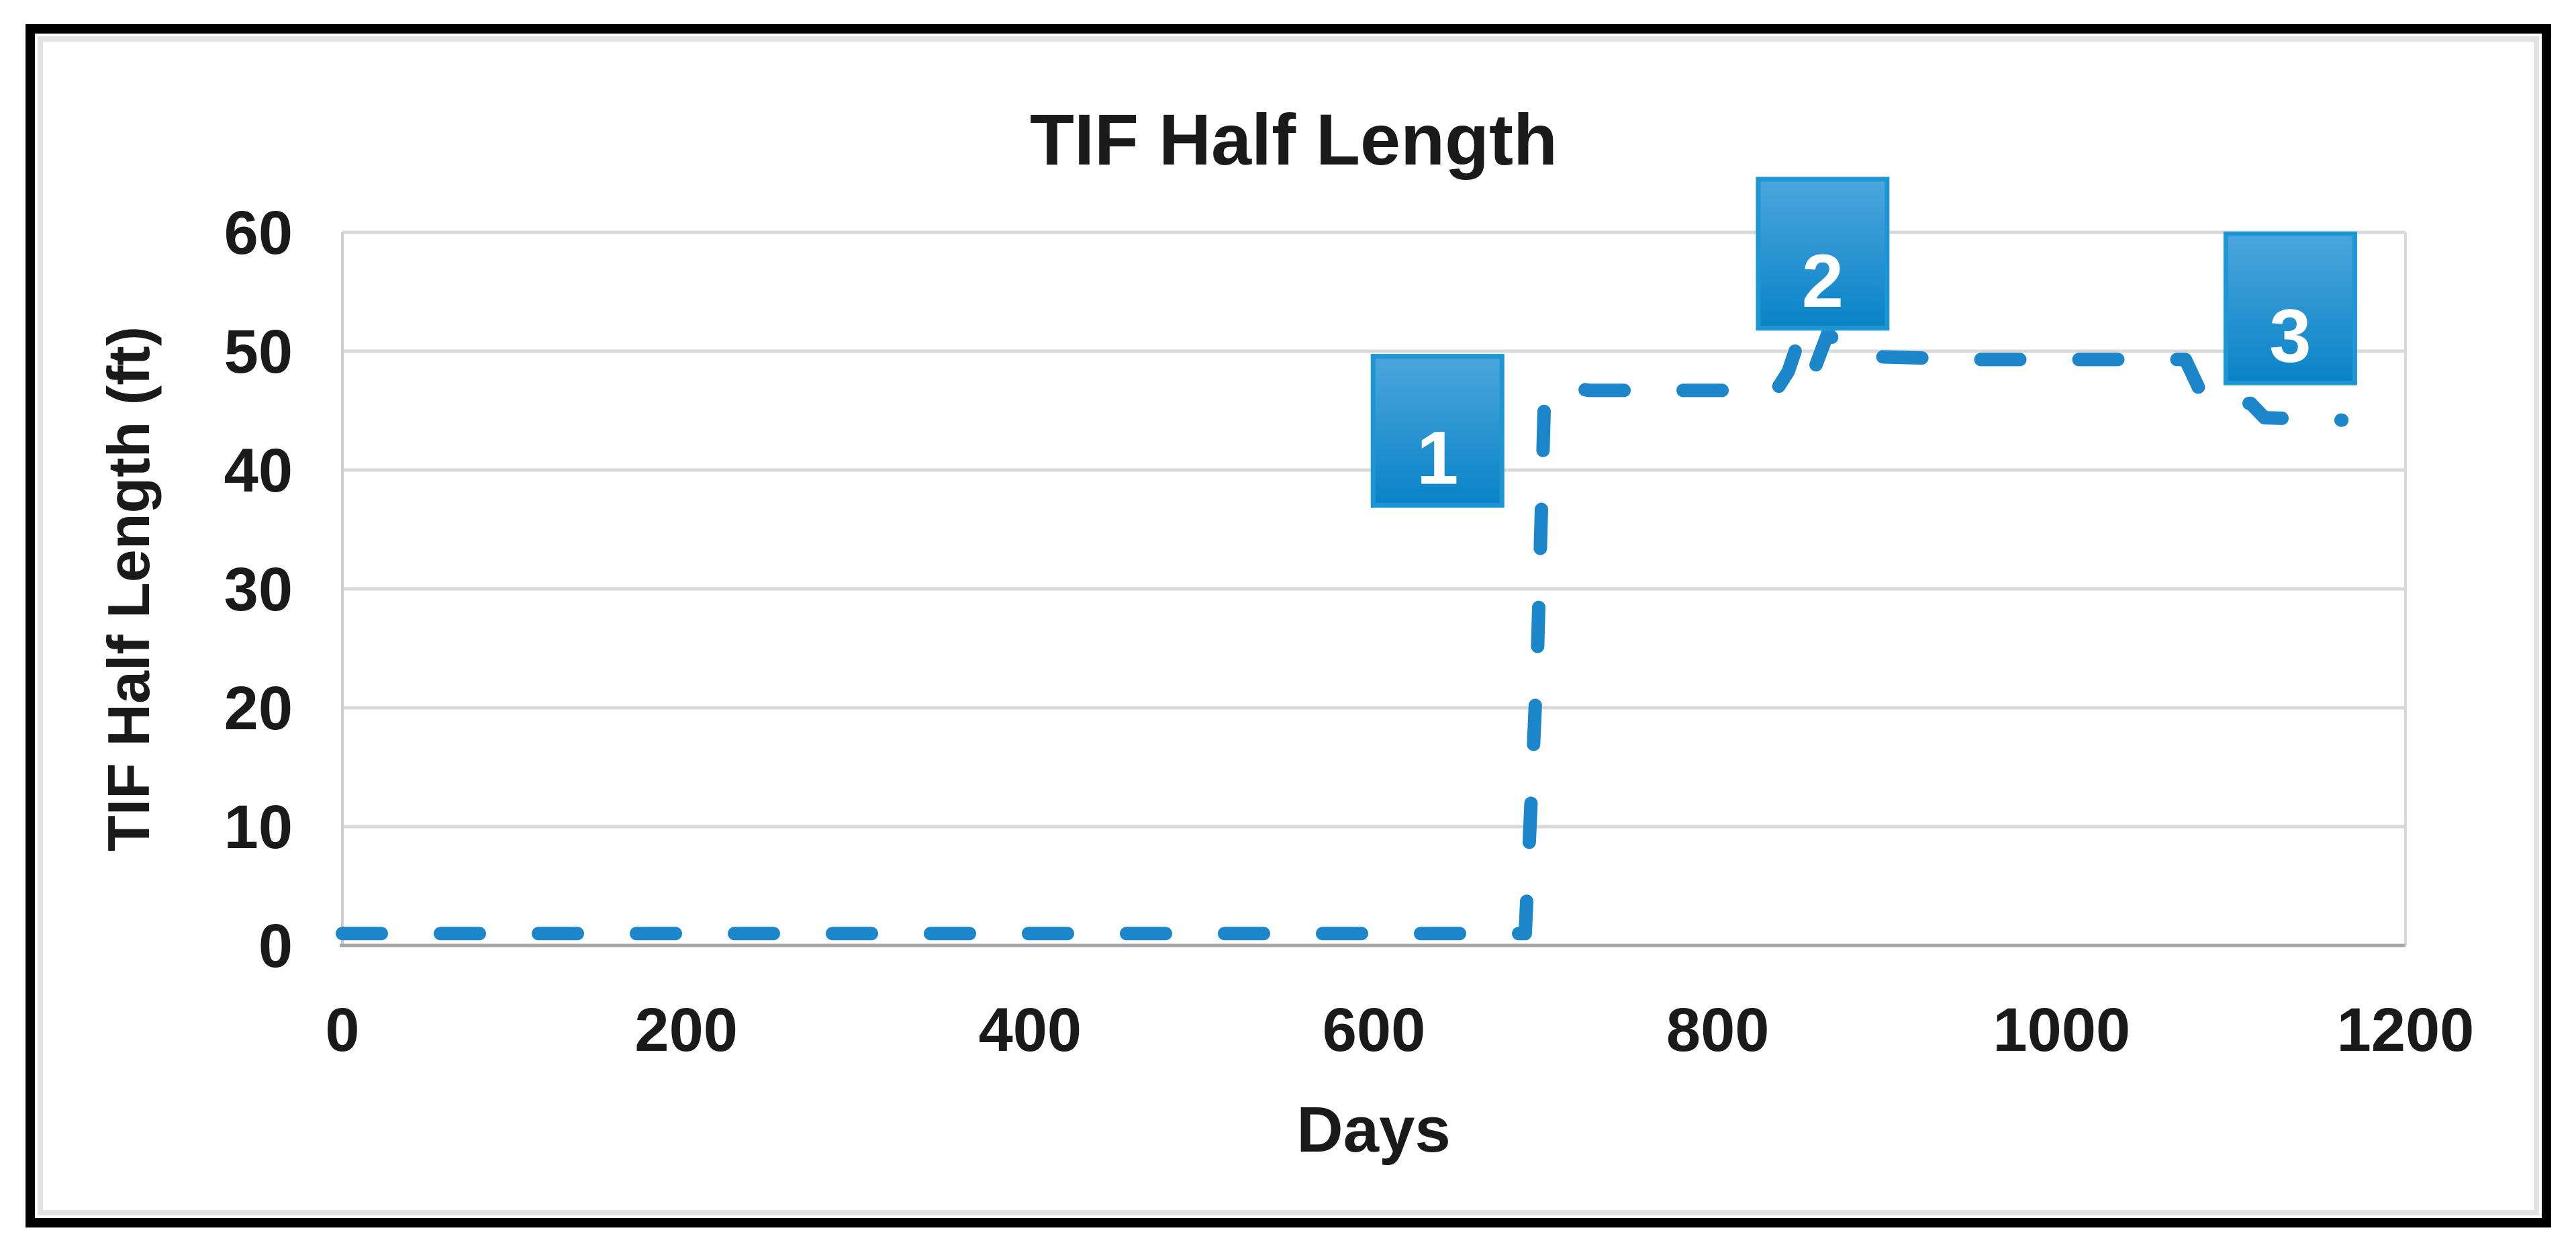  I want to click on annotation-number-1: 1, so click(1437, 458).